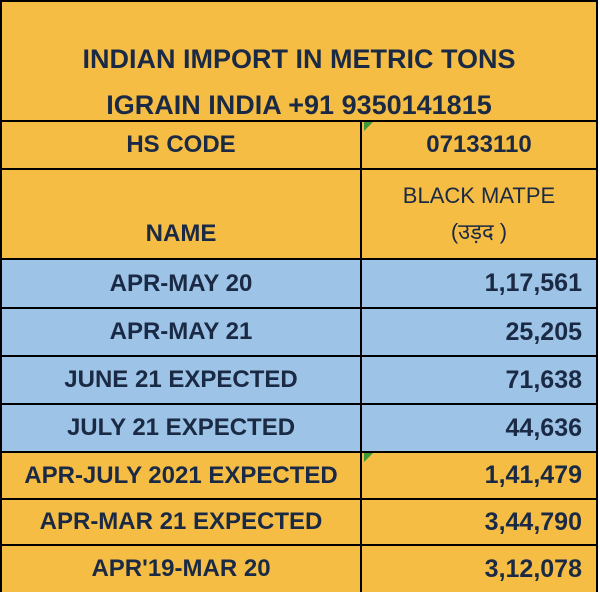  Describe the element at coordinates (479, 475) in the screenshot. I see `import-value-cell: 1,41,479` at that location.